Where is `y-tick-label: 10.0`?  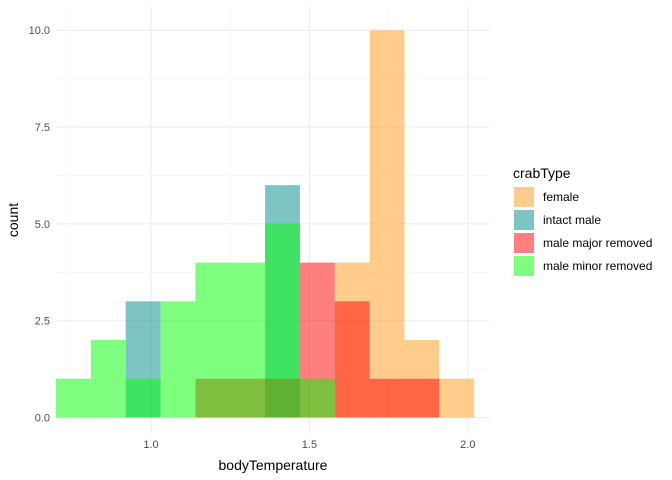
y-tick-label: 10.0 is located at coordinates (39, 31).